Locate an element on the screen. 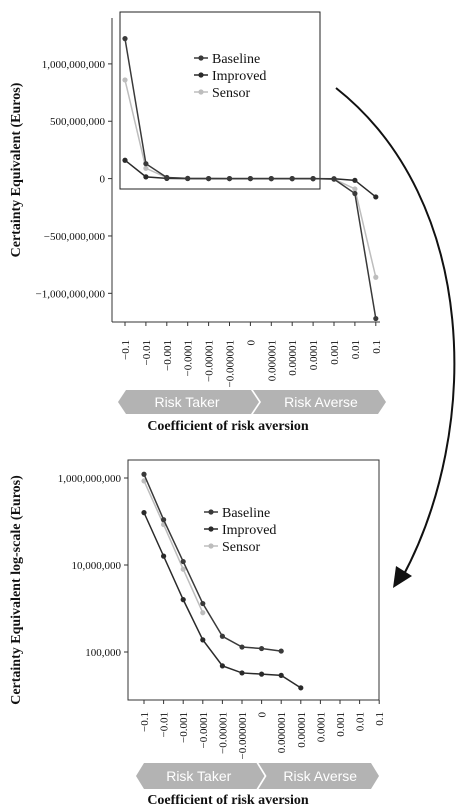  series-line-baseline is located at coordinates (212, 562).